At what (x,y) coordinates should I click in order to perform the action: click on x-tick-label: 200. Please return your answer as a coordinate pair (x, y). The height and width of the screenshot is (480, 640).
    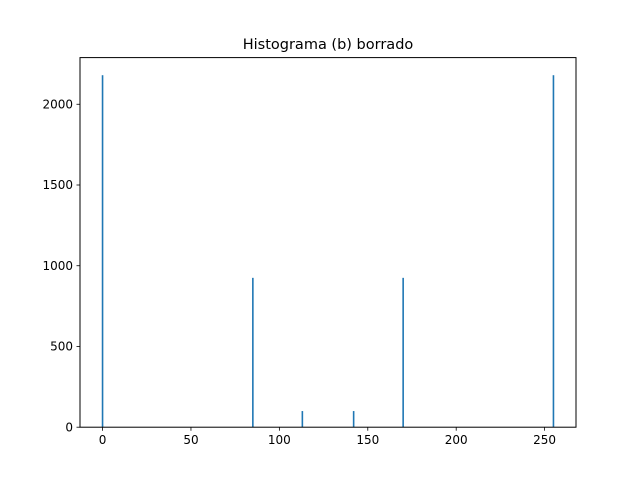
    Looking at the image, I should click on (456, 440).